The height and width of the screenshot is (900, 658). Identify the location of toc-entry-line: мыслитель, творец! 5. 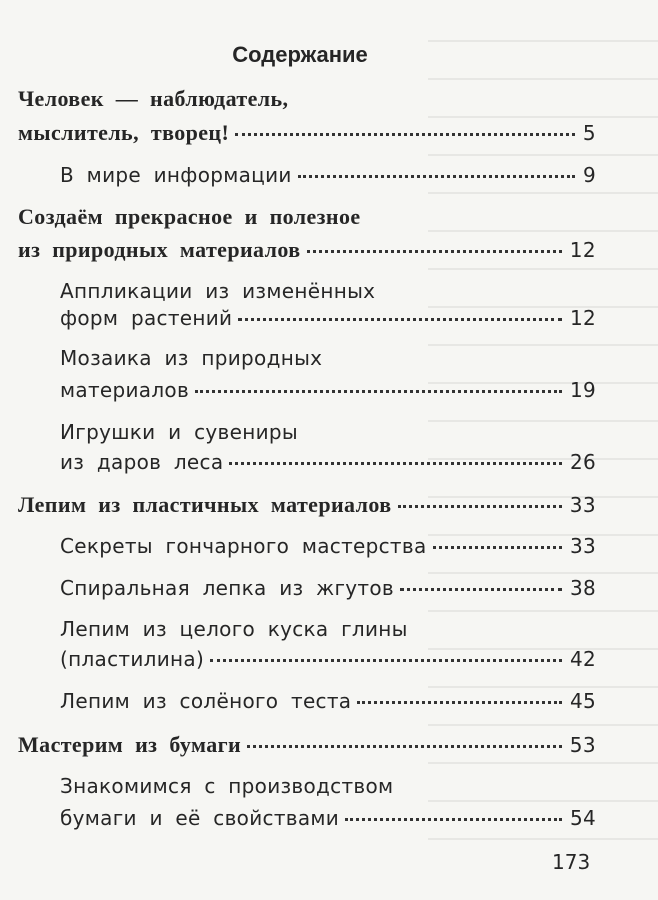
(307, 135).